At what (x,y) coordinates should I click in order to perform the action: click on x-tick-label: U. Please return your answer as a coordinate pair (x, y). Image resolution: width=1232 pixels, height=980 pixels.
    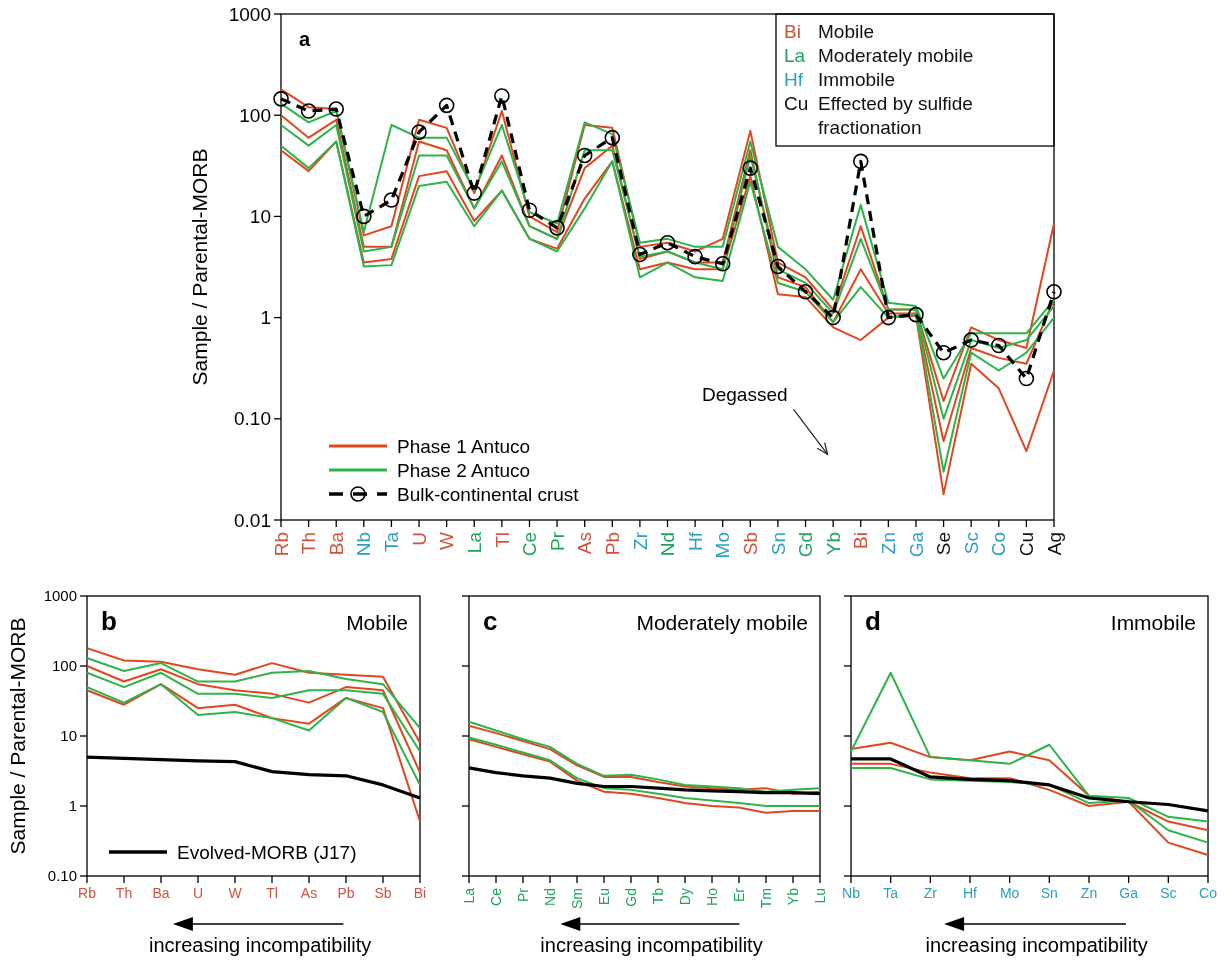
    Looking at the image, I should click on (198, 893).